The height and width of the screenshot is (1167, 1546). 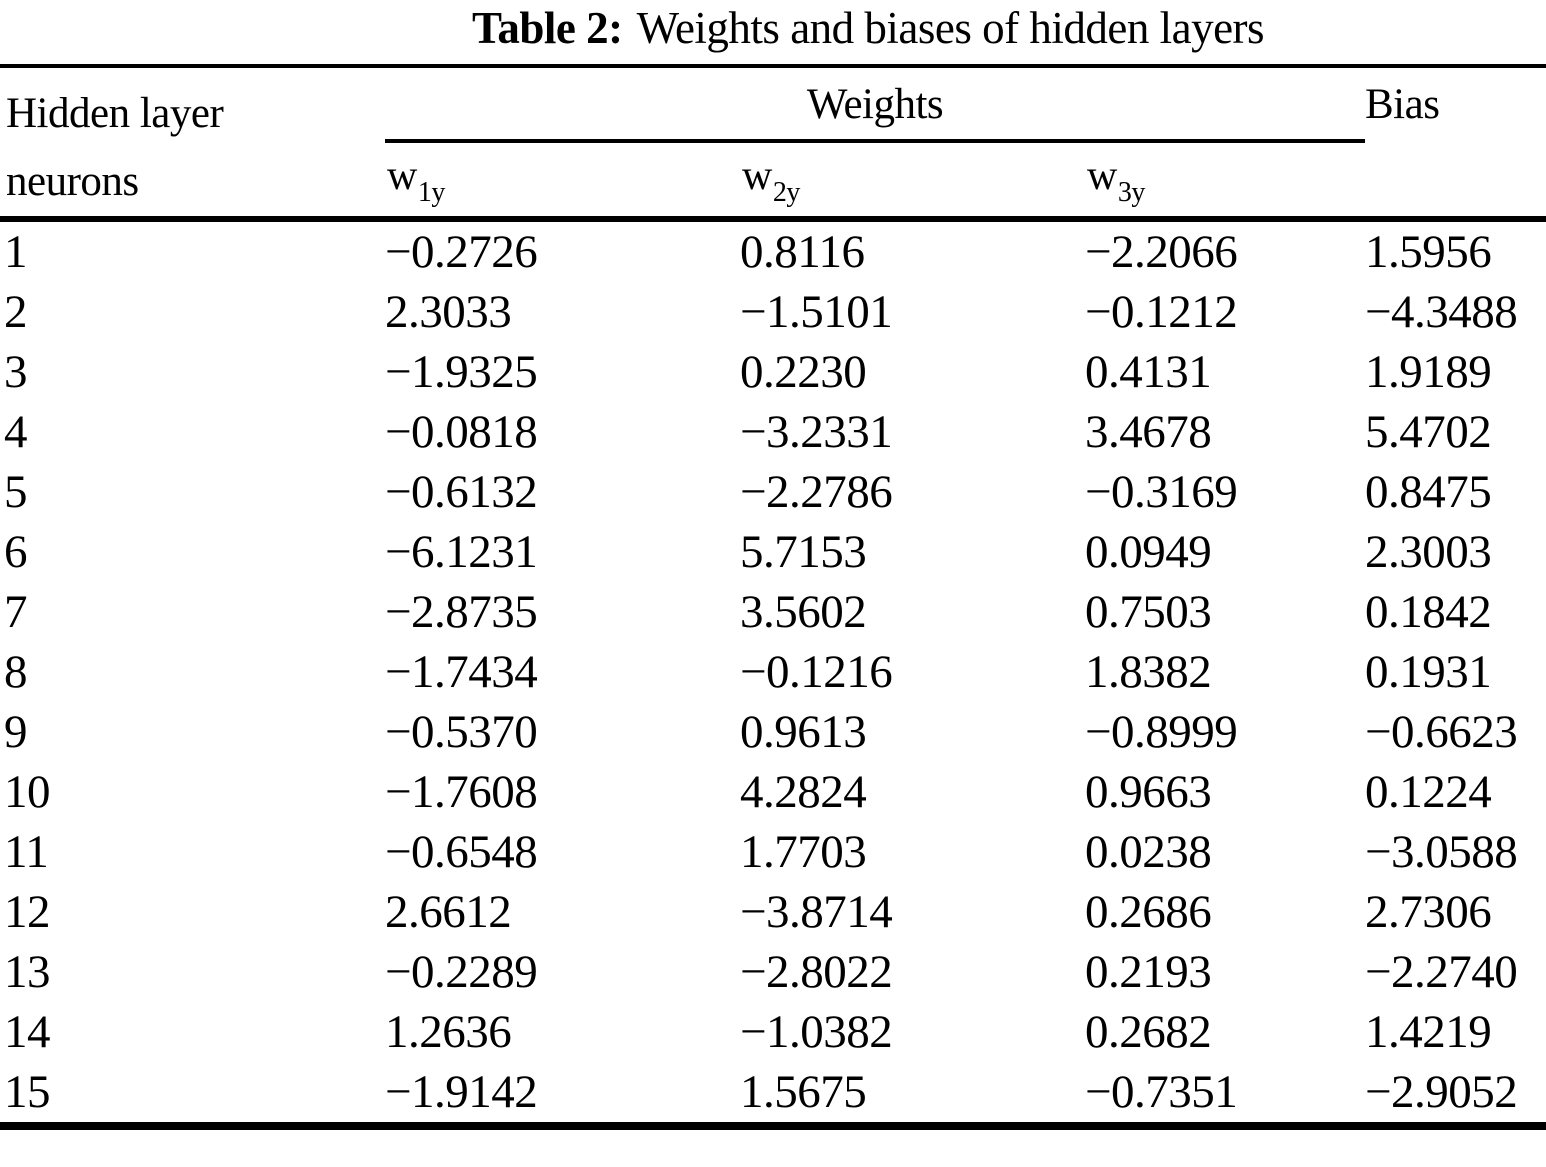 I want to click on cell-neuron: 13, so click(x=27, y=972).